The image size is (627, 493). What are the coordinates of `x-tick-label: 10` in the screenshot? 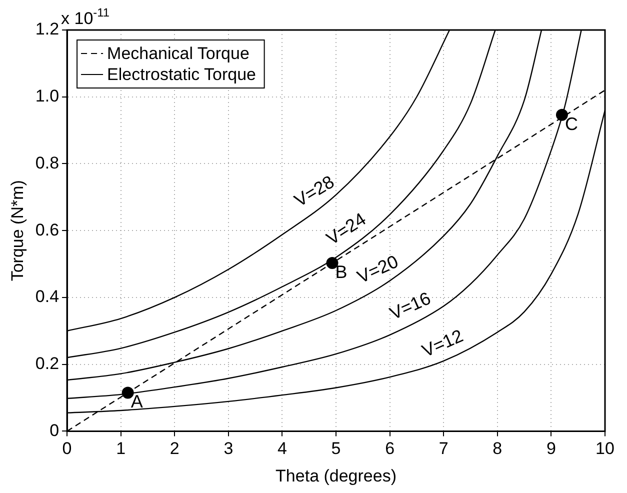 It's located at (605, 448).